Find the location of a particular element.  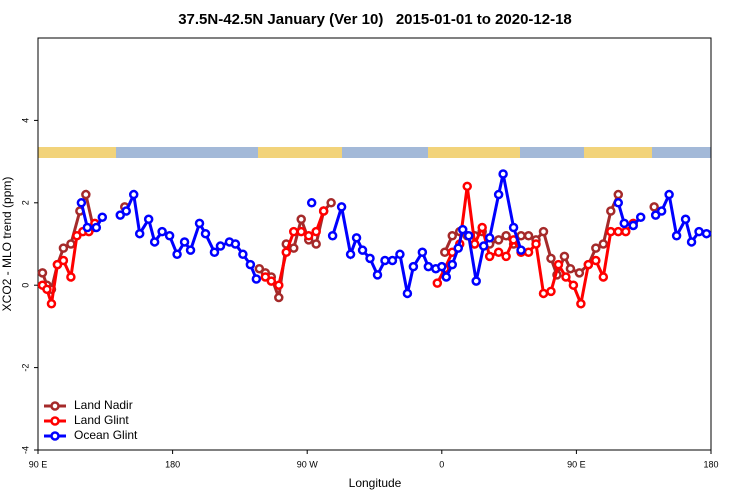

x-tick-label: 90 W is located at coordinates (308, 464).